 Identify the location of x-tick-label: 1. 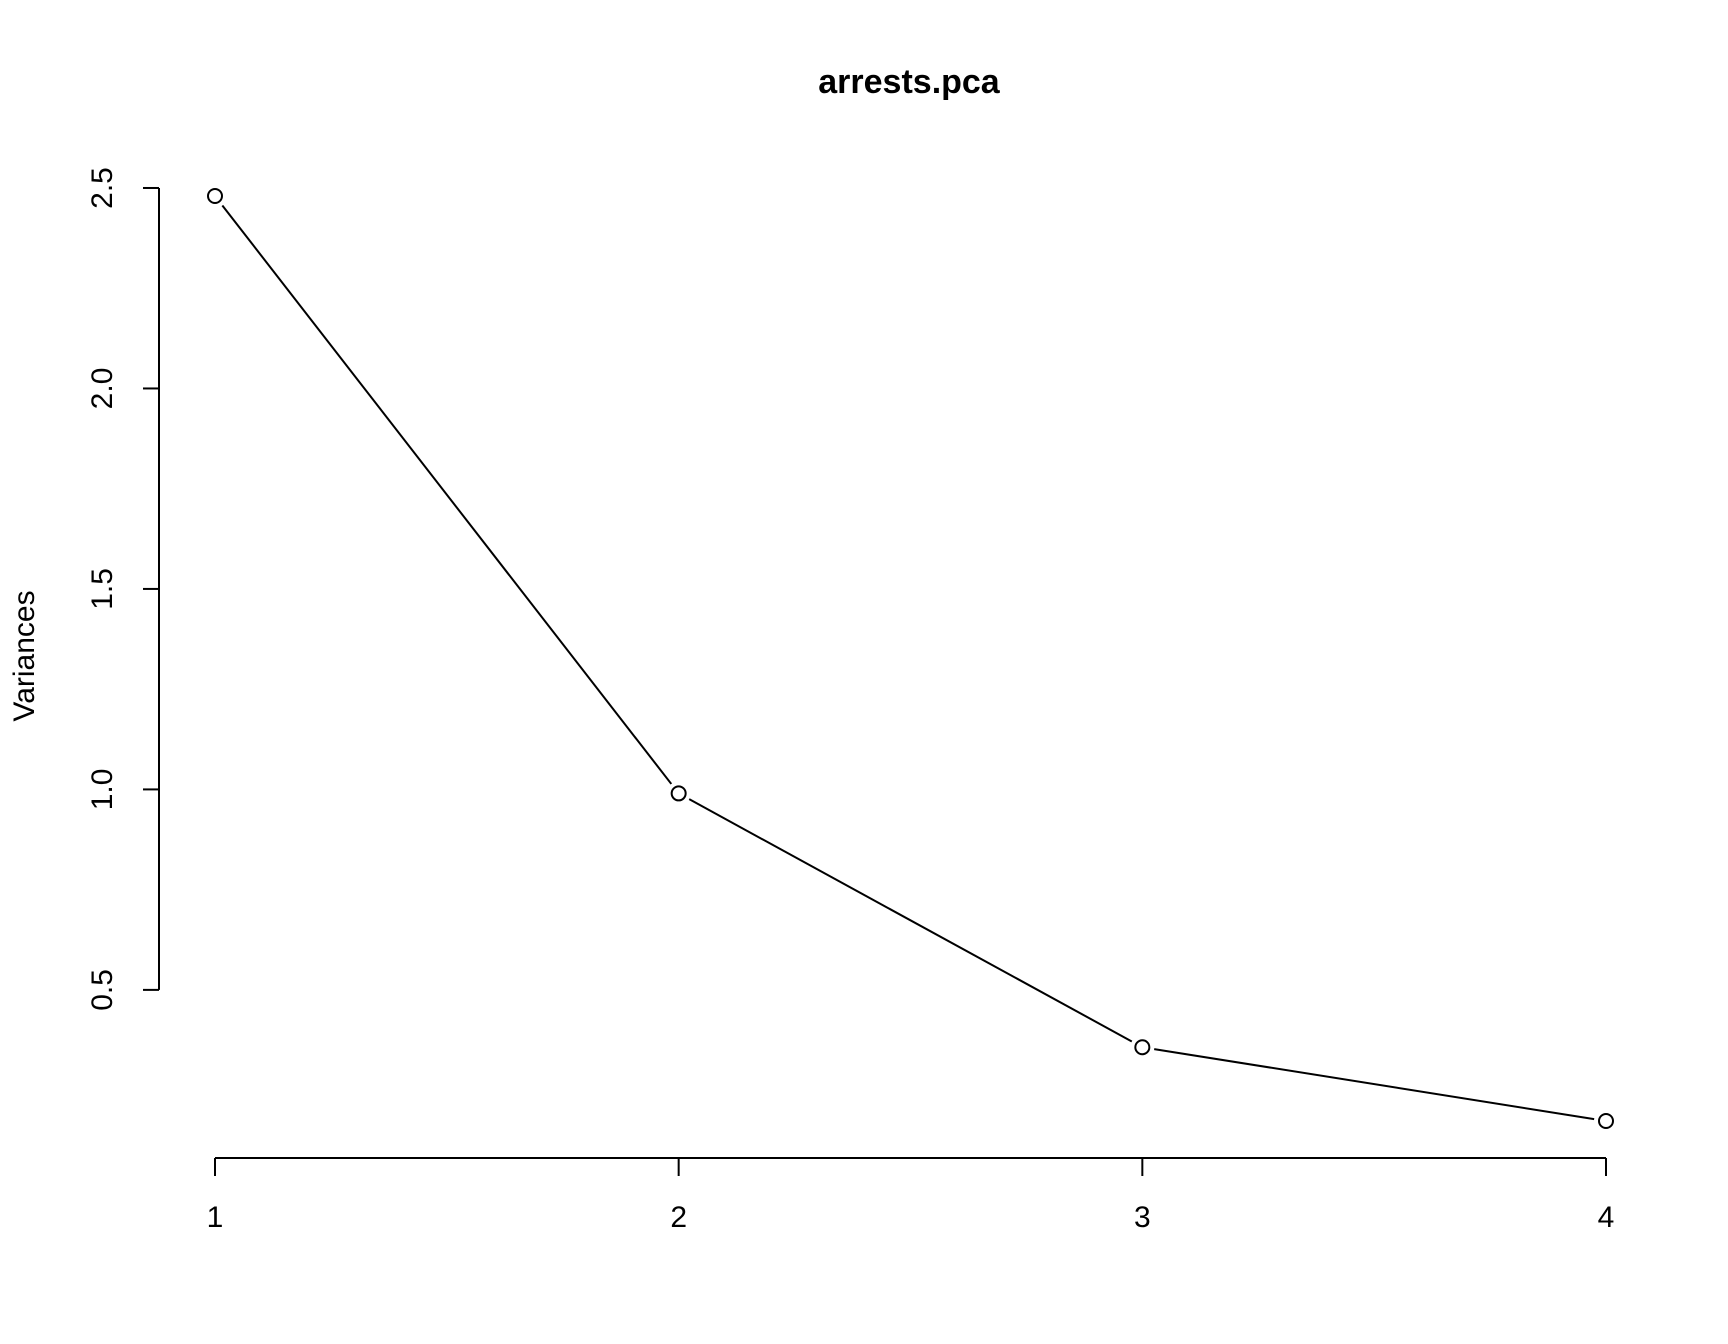
(215, 1217).